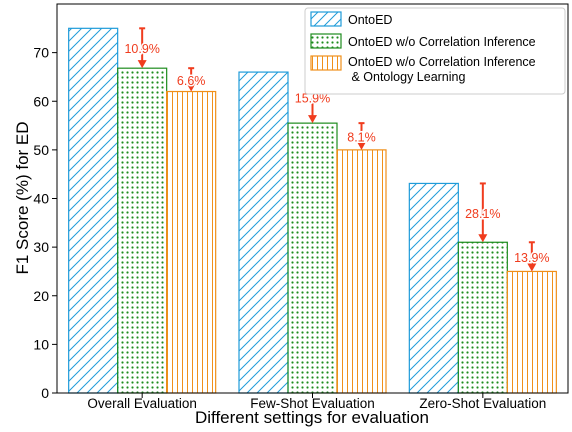 The height and width of the screenshot is (432, 572). I want to click on y-tick-label: 20, so click(41, 296).